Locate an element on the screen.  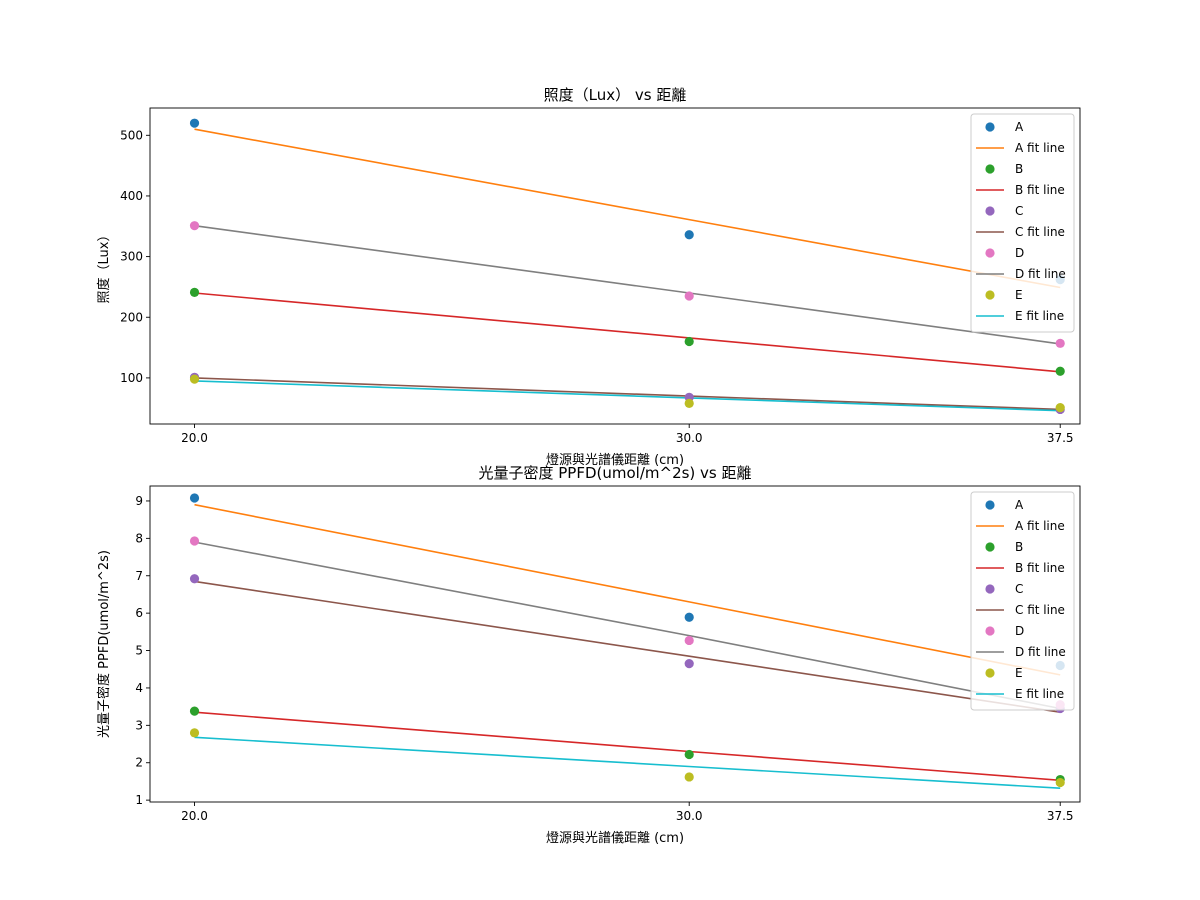
chart-title: 光量子密度 PPFD(umol/m^2s) vs 距離 is located at coordinates (614, 473).